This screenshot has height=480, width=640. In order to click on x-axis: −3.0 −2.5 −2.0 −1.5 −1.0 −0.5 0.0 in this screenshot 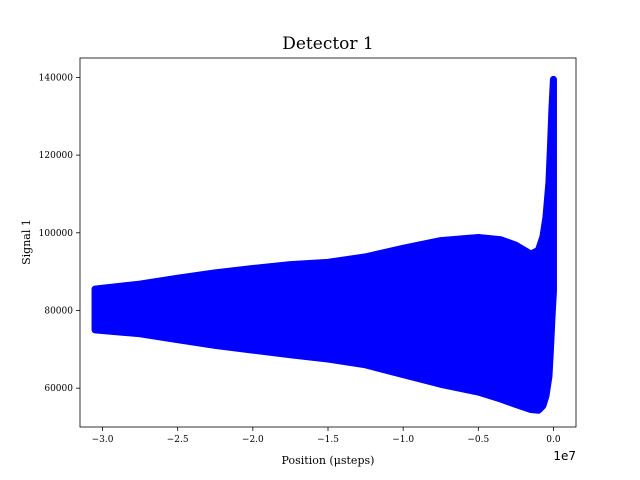, I will do `click(326, 436)`.